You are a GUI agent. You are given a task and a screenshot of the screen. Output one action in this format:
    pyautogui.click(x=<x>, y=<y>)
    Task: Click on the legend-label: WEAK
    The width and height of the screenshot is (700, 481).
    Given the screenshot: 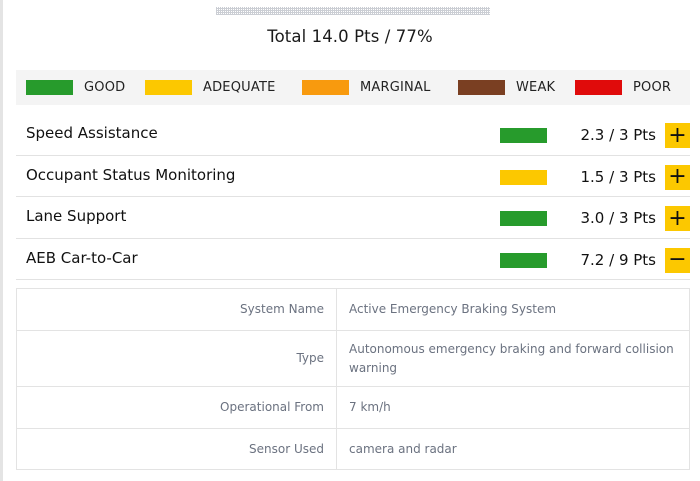 What is the action you would take?
    pyautogui.click(x=536, y=87)
    